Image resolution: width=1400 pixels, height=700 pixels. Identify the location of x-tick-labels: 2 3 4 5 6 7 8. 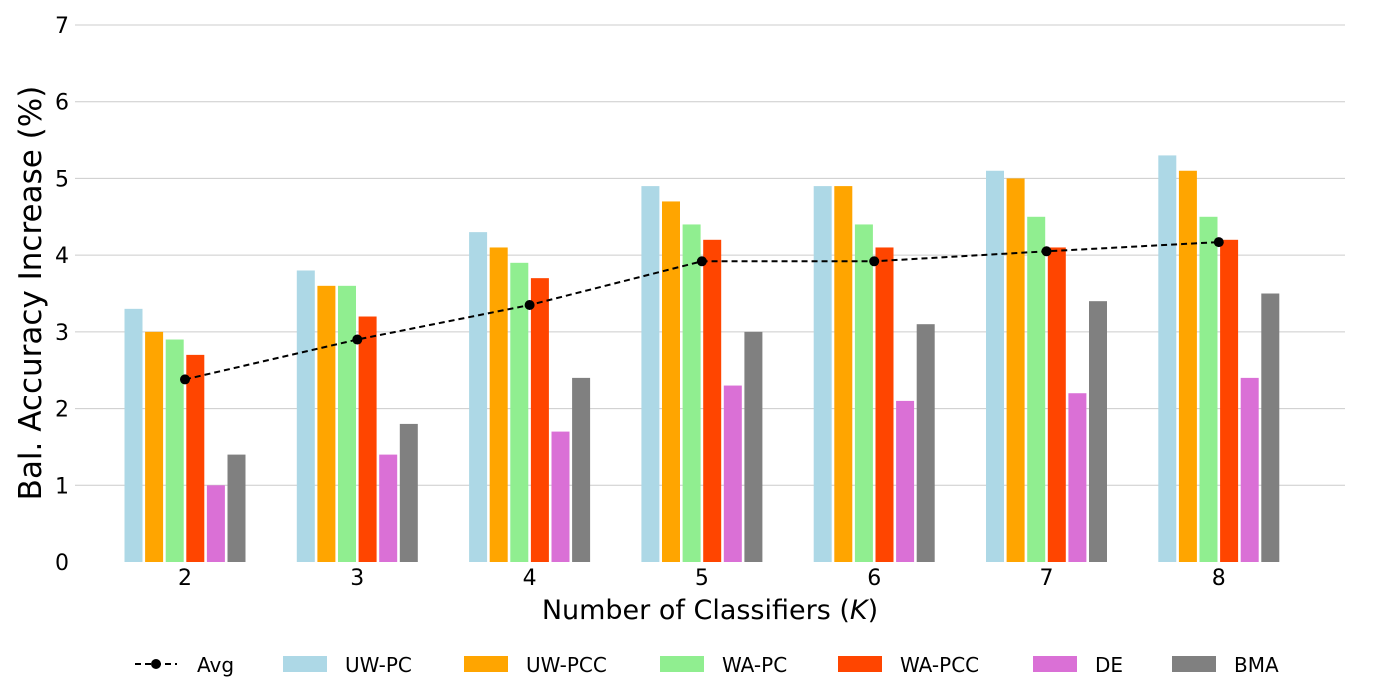
(702, 578).